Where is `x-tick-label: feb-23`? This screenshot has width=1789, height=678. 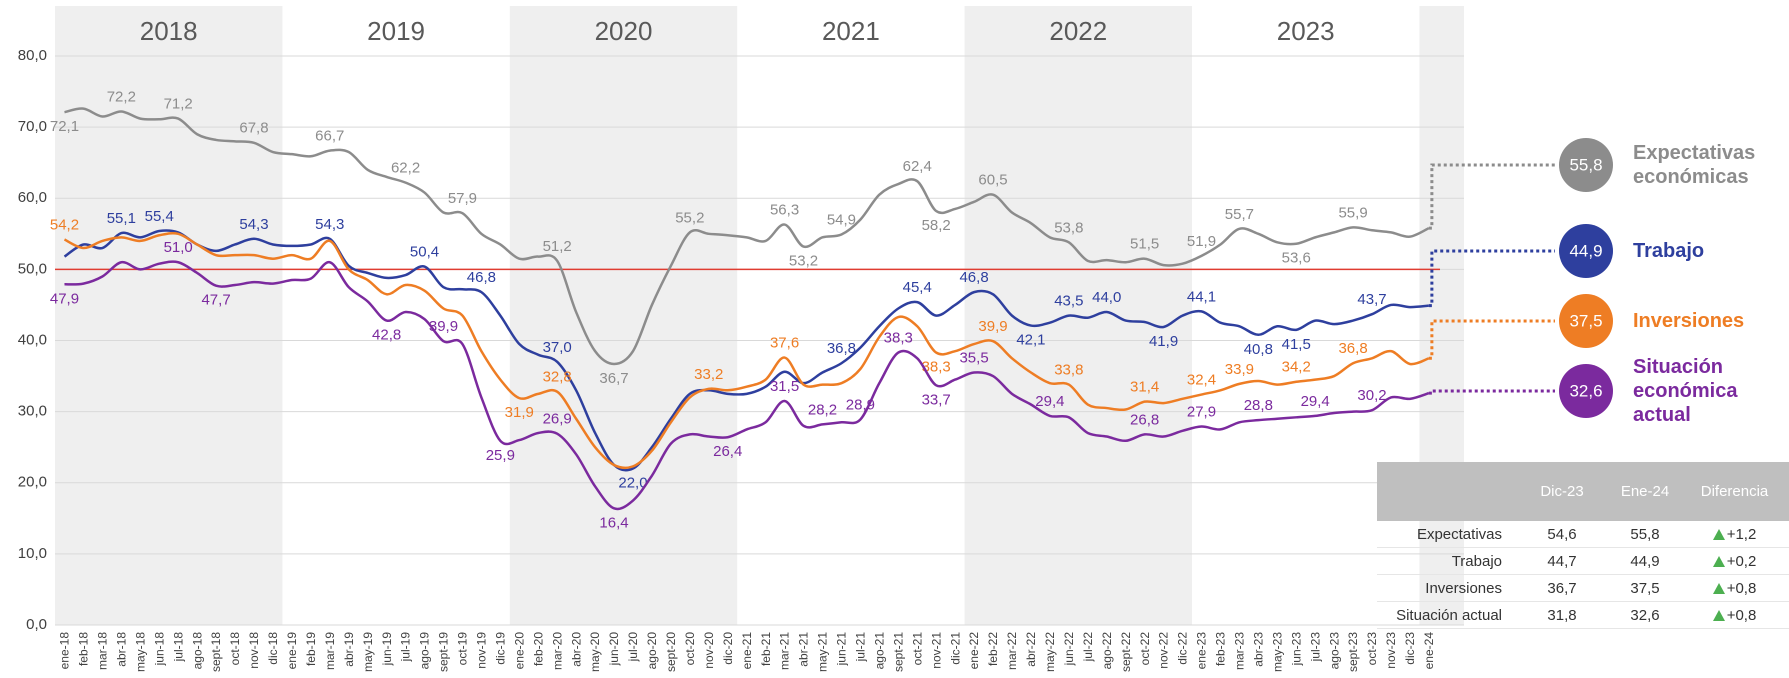
x-tick-label: feb-23 is located at coordinates (1221, 649).